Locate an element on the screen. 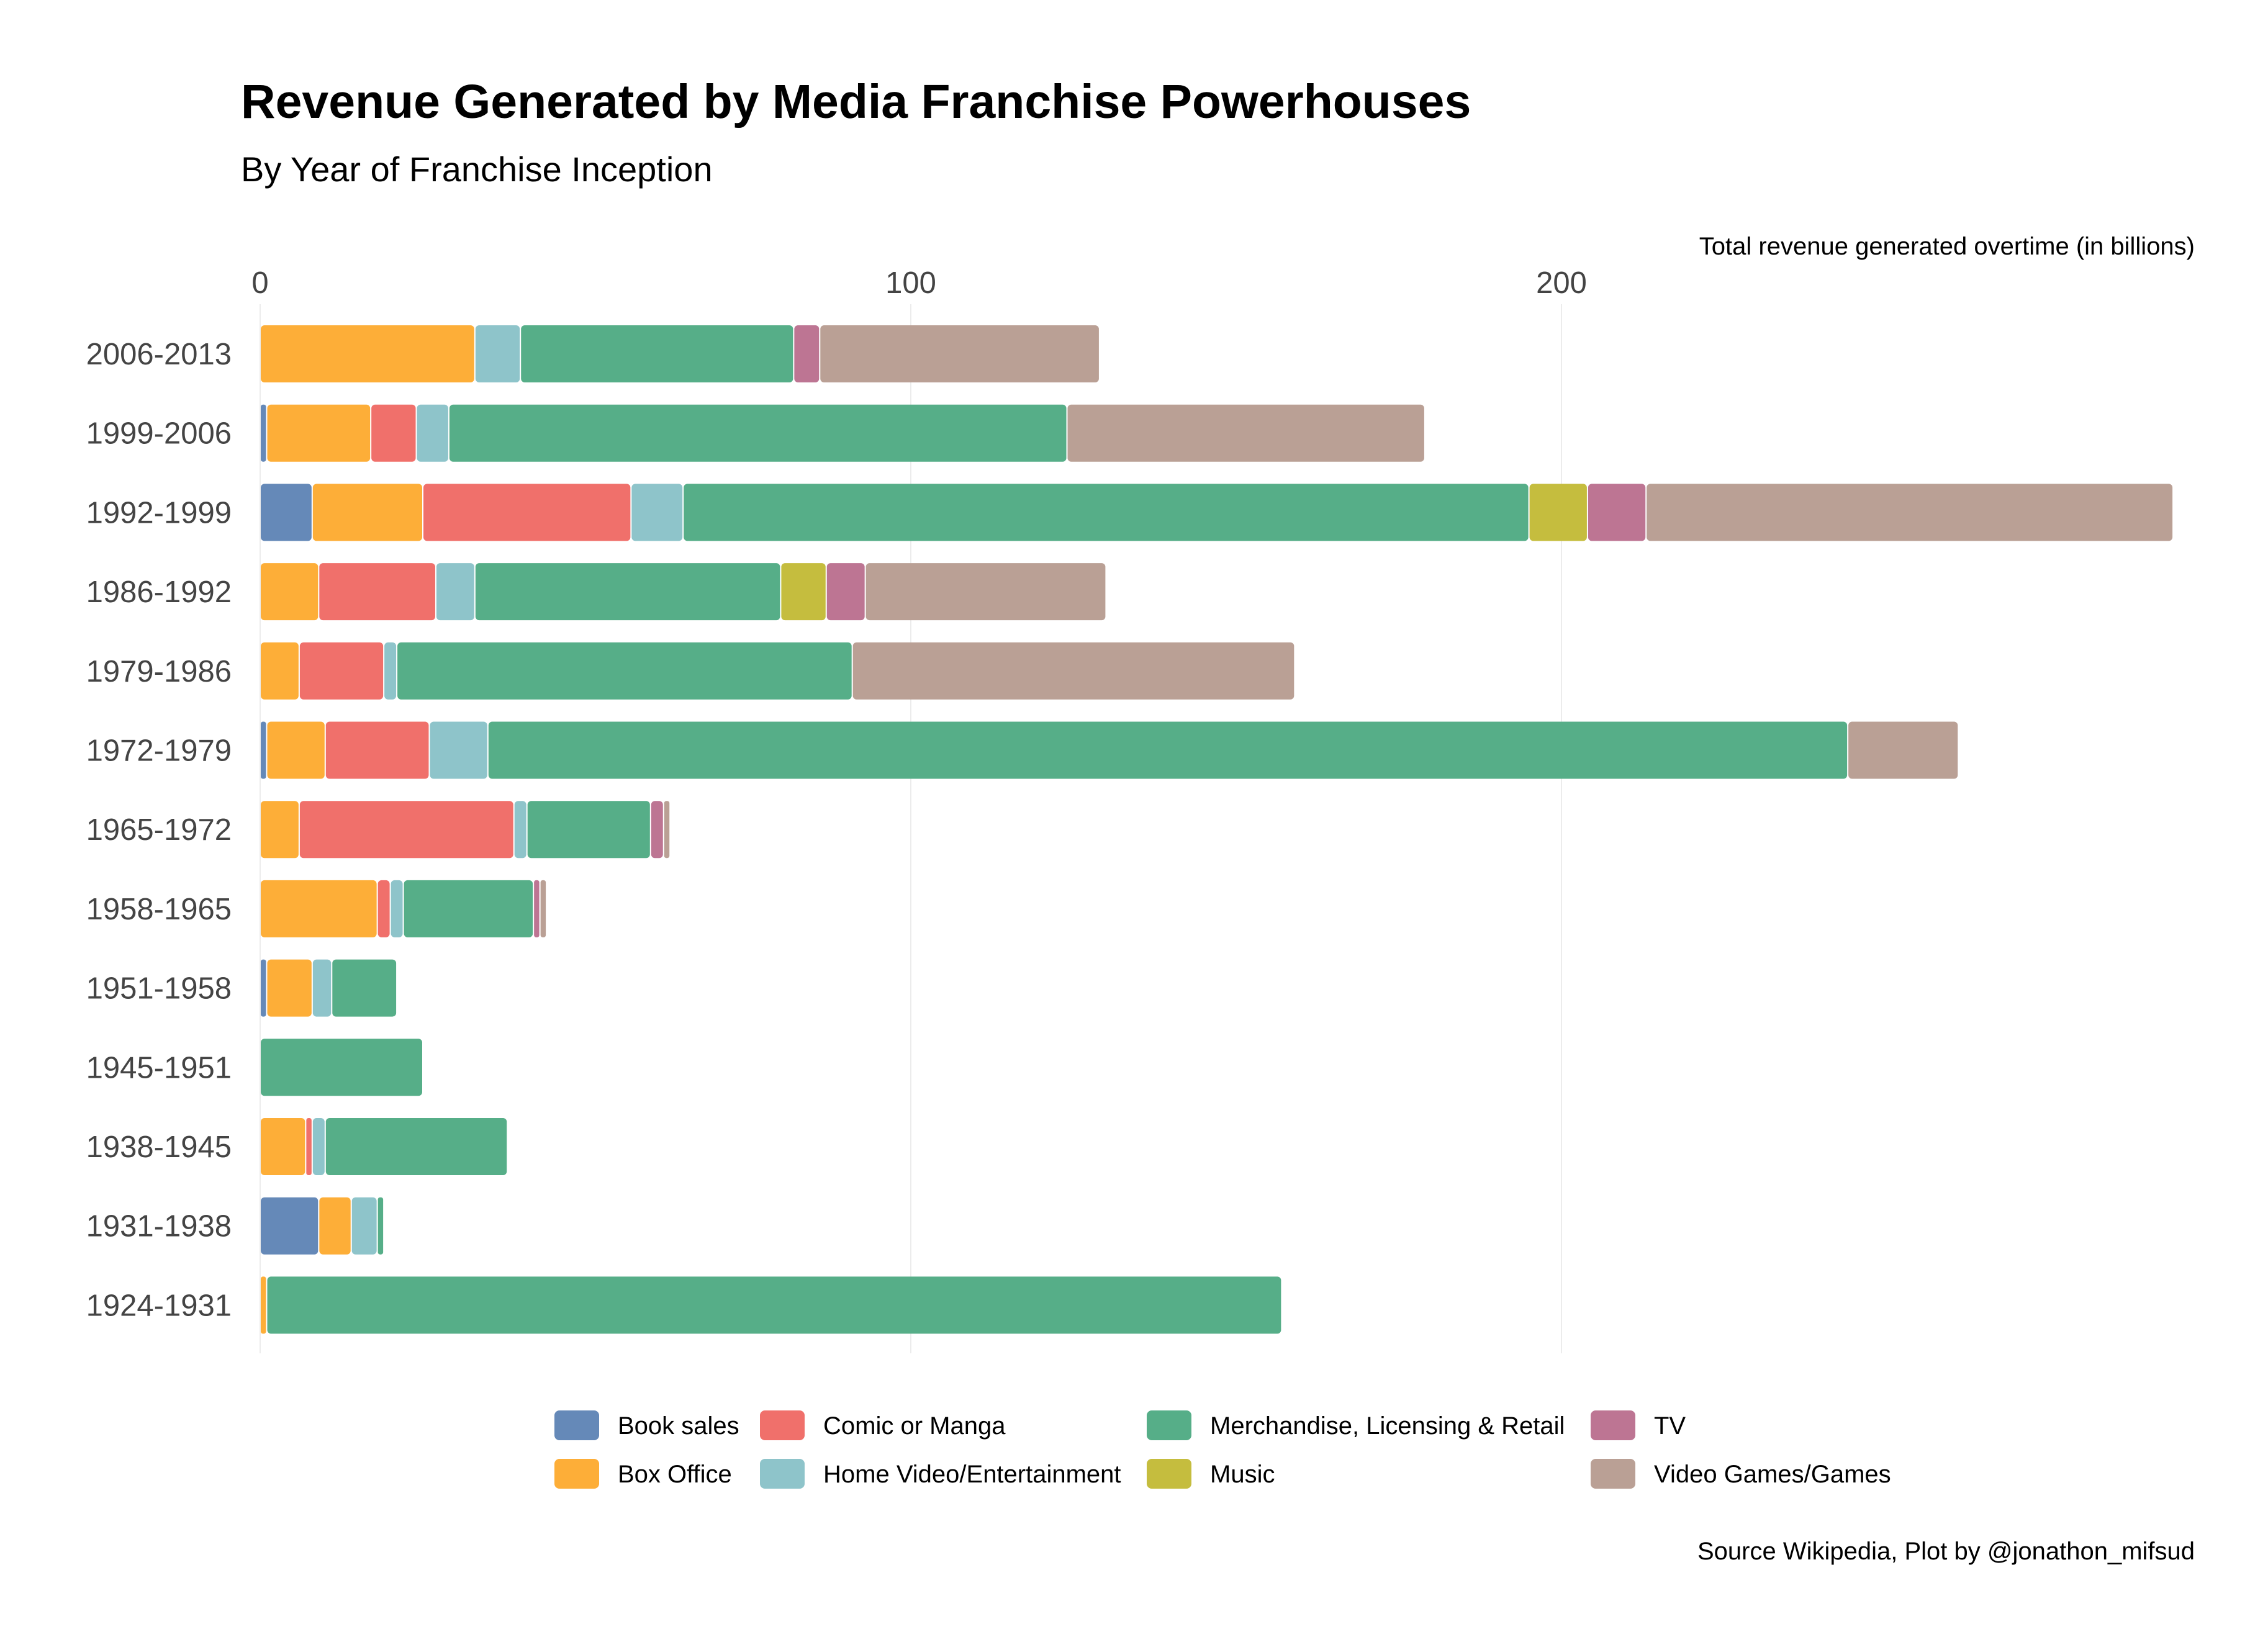 Image resolution: width=2268 pixels, height=1642 pixels. y-tick-label: 1951-1958 is located at coordinates (159, 989).